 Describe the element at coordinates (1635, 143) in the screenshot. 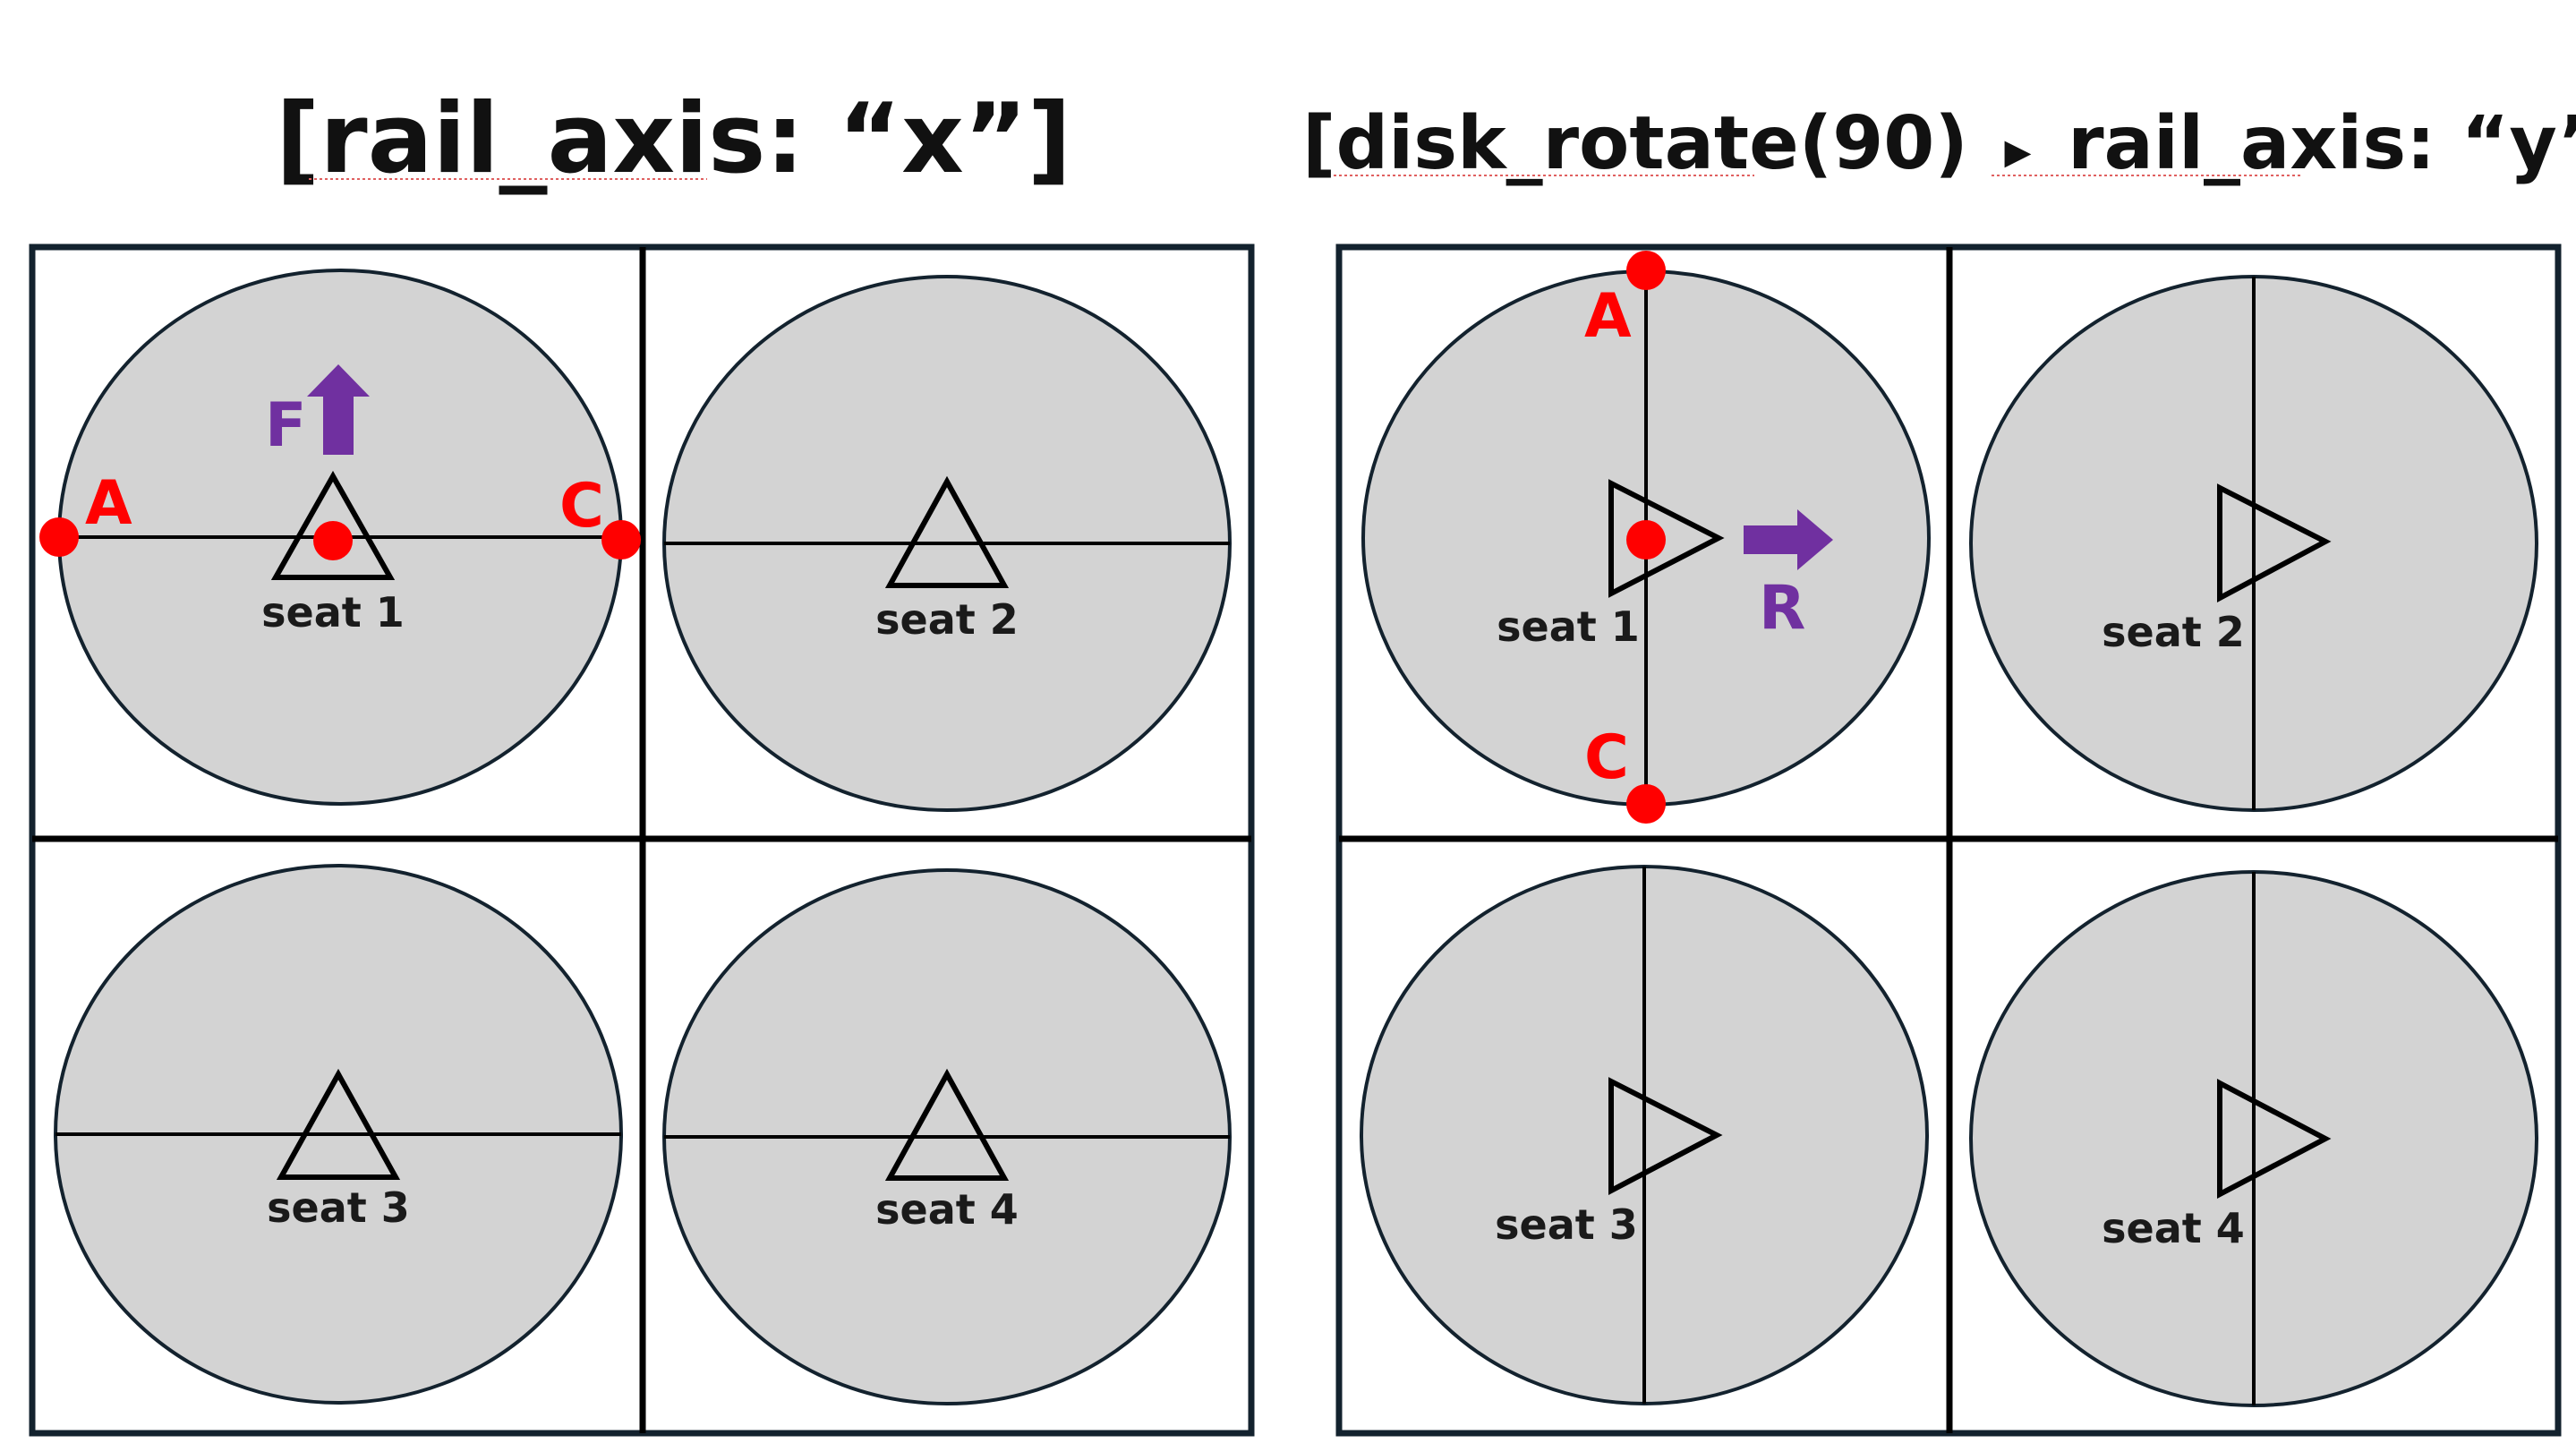

I see `right-title-prefix: [disk_rotate(90)` at that location.